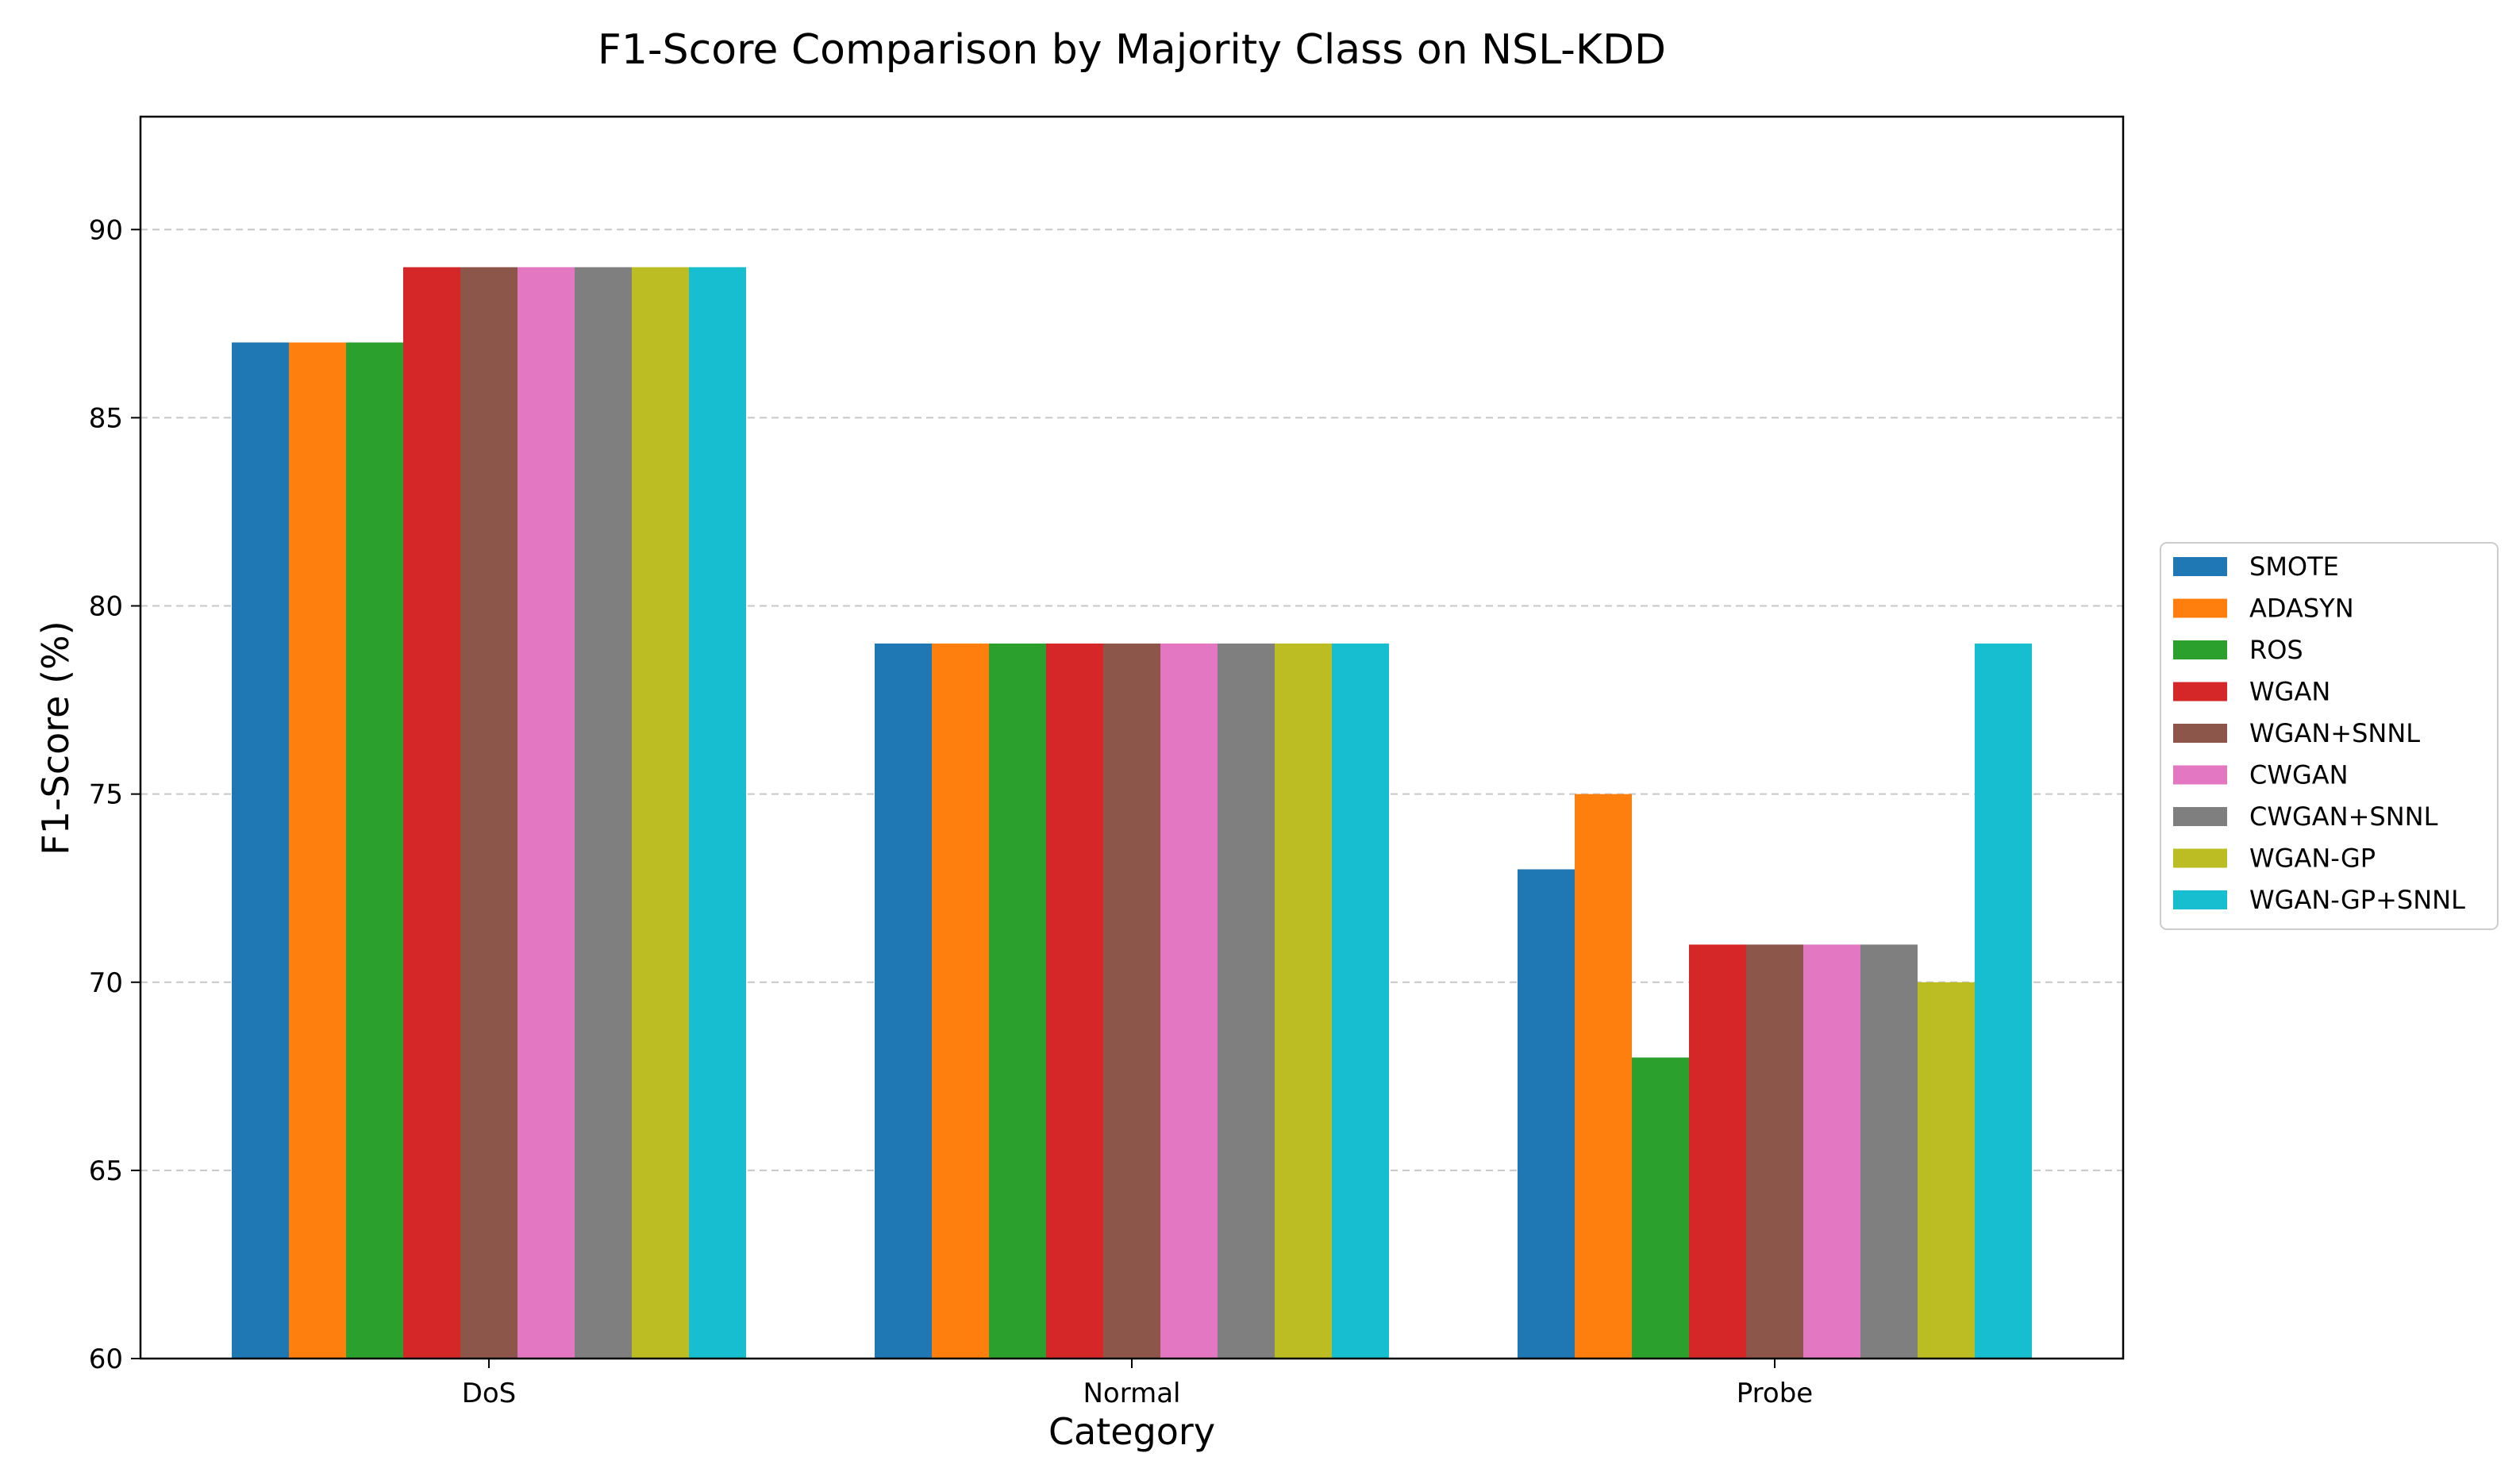 This screenshot has width=2520, height=1476. Describe the element at coordinates (2301, 609) in the screenshot. I see `legend-label-adasyn: ADASYN` at that location.